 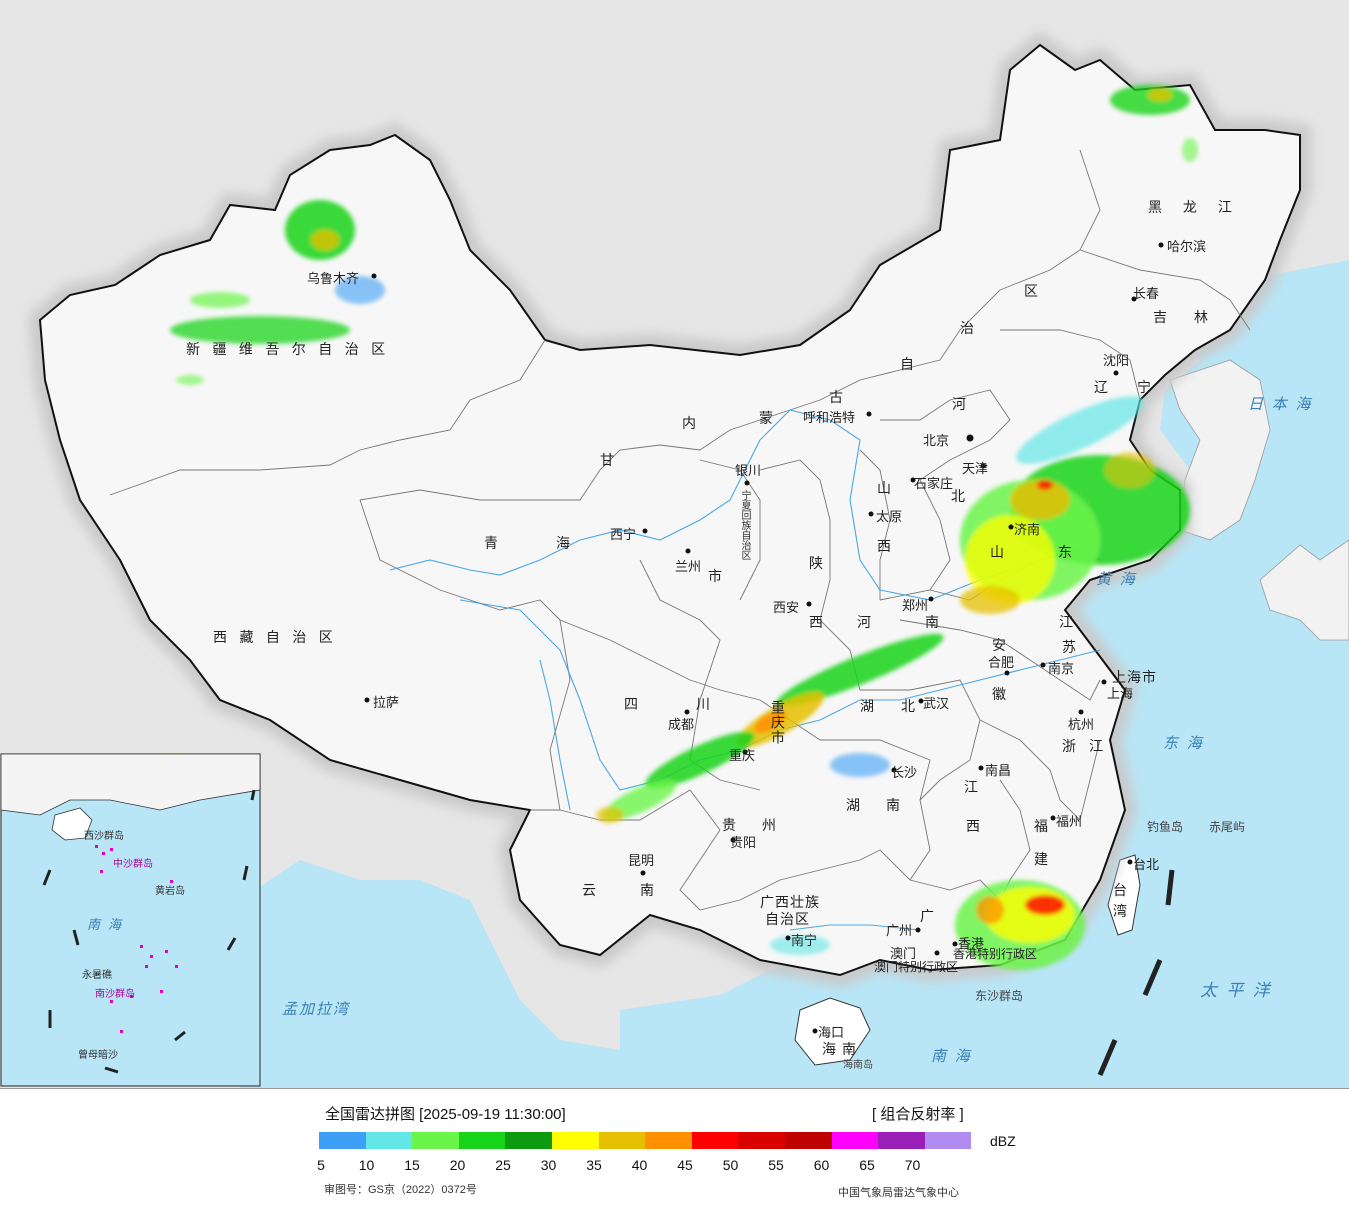 What do you see at coordinates (898, 1193) in the screenshot?
I see `data-source: 中国气象局雷达气象中心` at bounding box center [898, 1193].